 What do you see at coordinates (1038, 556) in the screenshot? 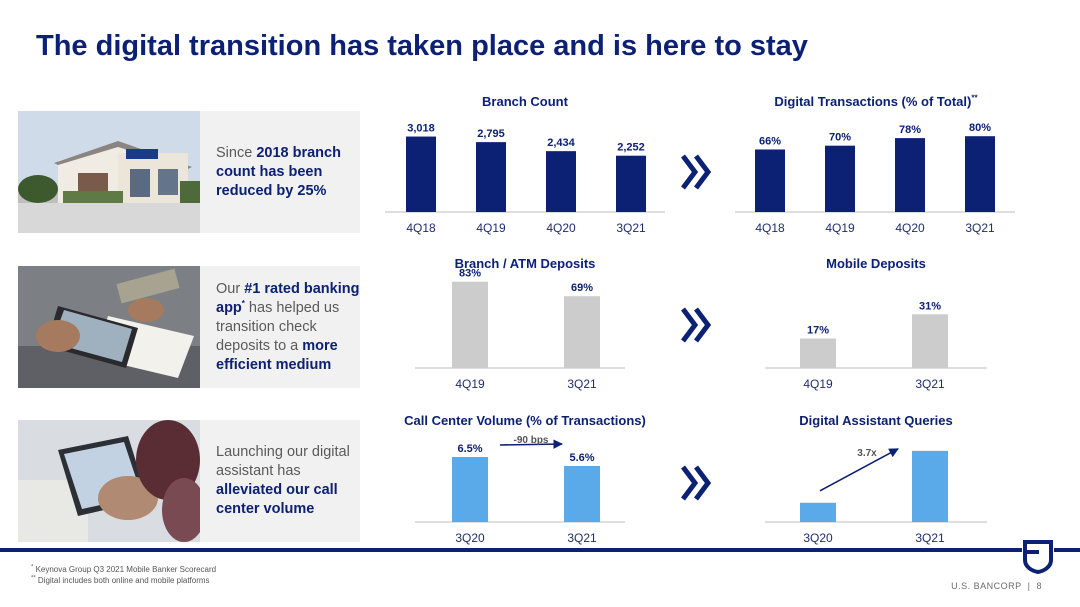
I see `us-bancorp-shield-logo-icon` at bounding box center [1038, 556].